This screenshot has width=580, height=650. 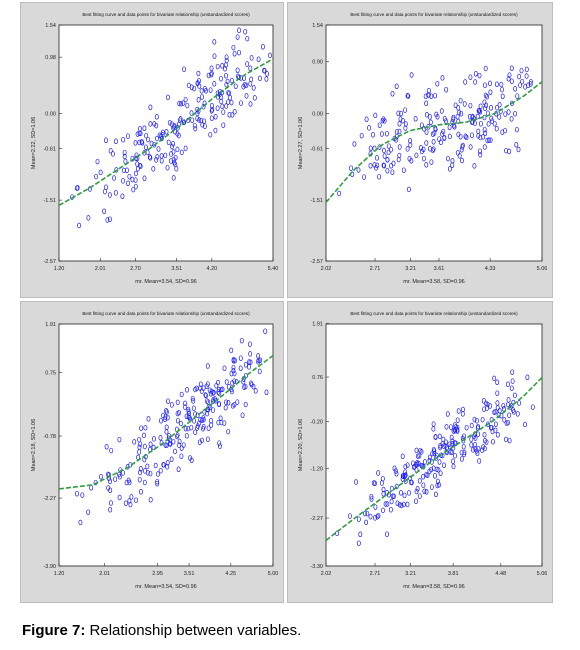 I want to click on fit-curve, so click(x=166, y=132).